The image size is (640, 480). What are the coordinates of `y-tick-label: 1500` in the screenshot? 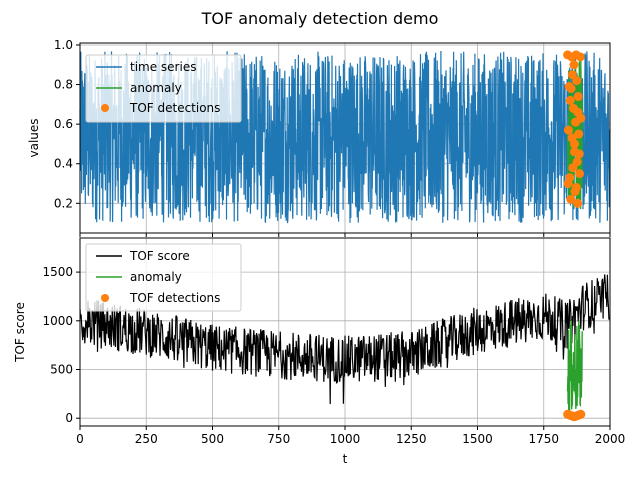 It's located at (57, 272).